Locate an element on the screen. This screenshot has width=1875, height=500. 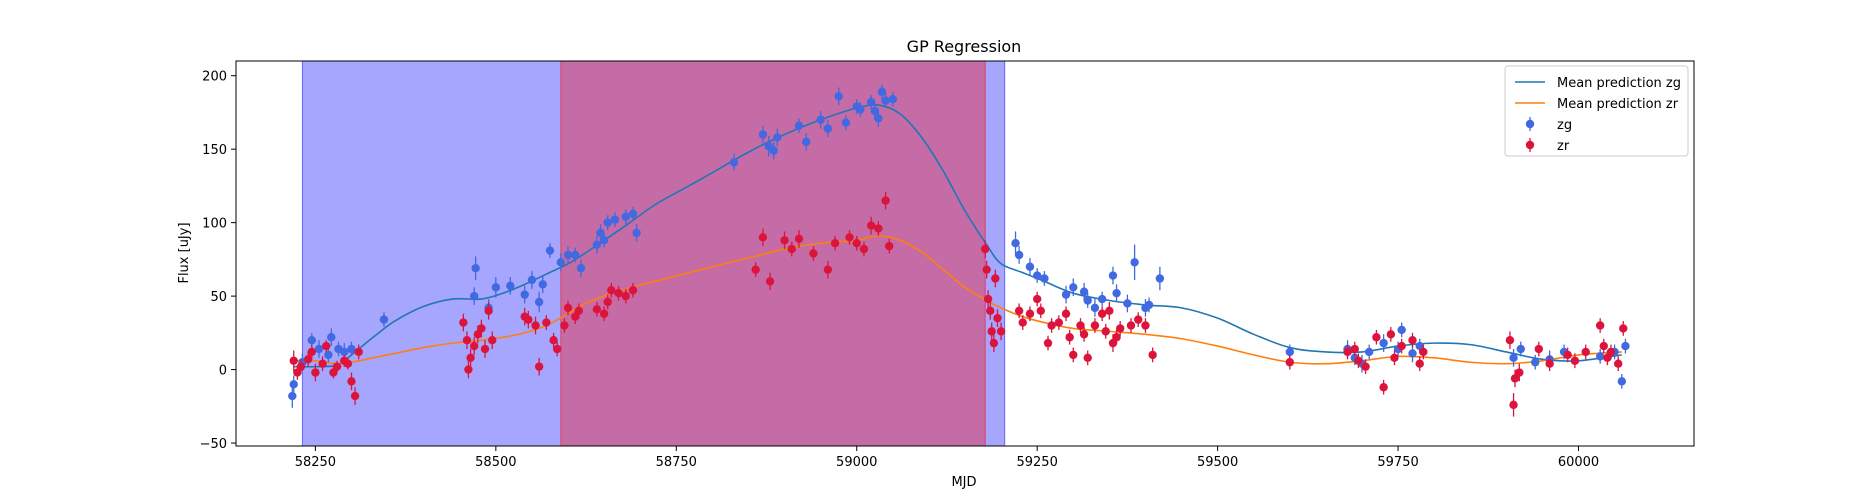
x-tick-label-59750: 59750 is located at coordinates (1397, 462).